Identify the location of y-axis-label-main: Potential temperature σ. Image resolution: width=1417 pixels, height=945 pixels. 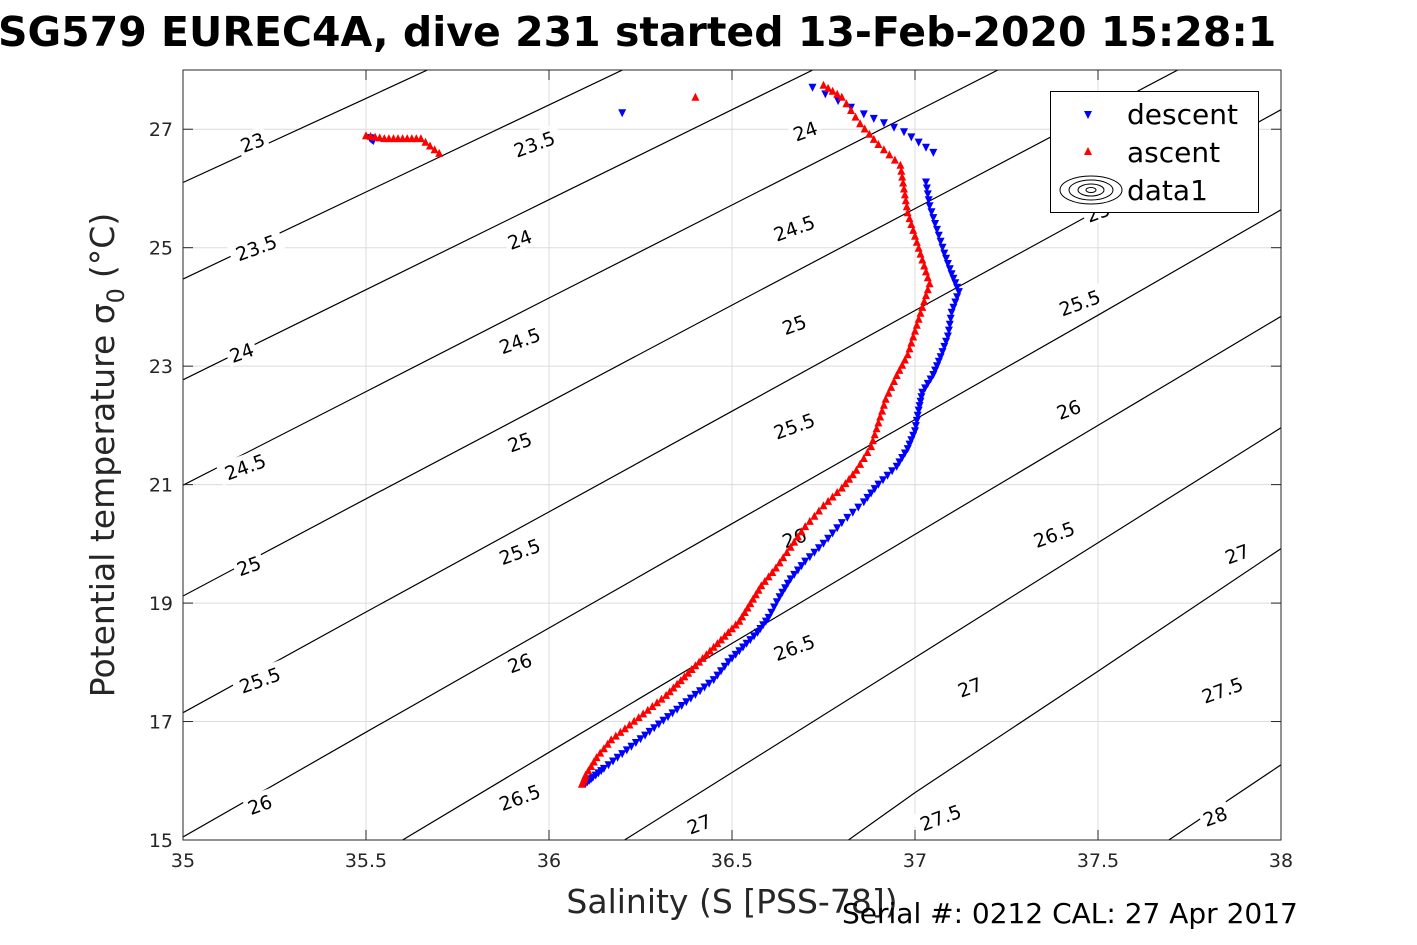
(102, 500).